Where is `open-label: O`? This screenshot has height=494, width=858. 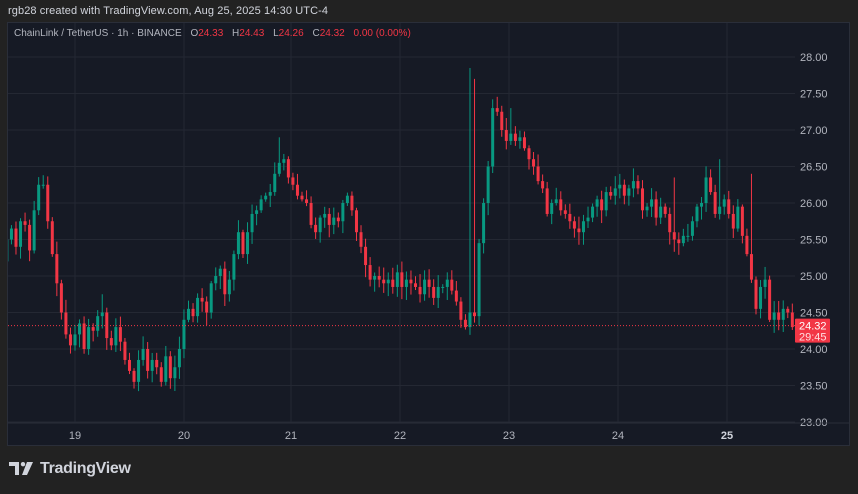
open-label: O is located at coordinates (194, 33).